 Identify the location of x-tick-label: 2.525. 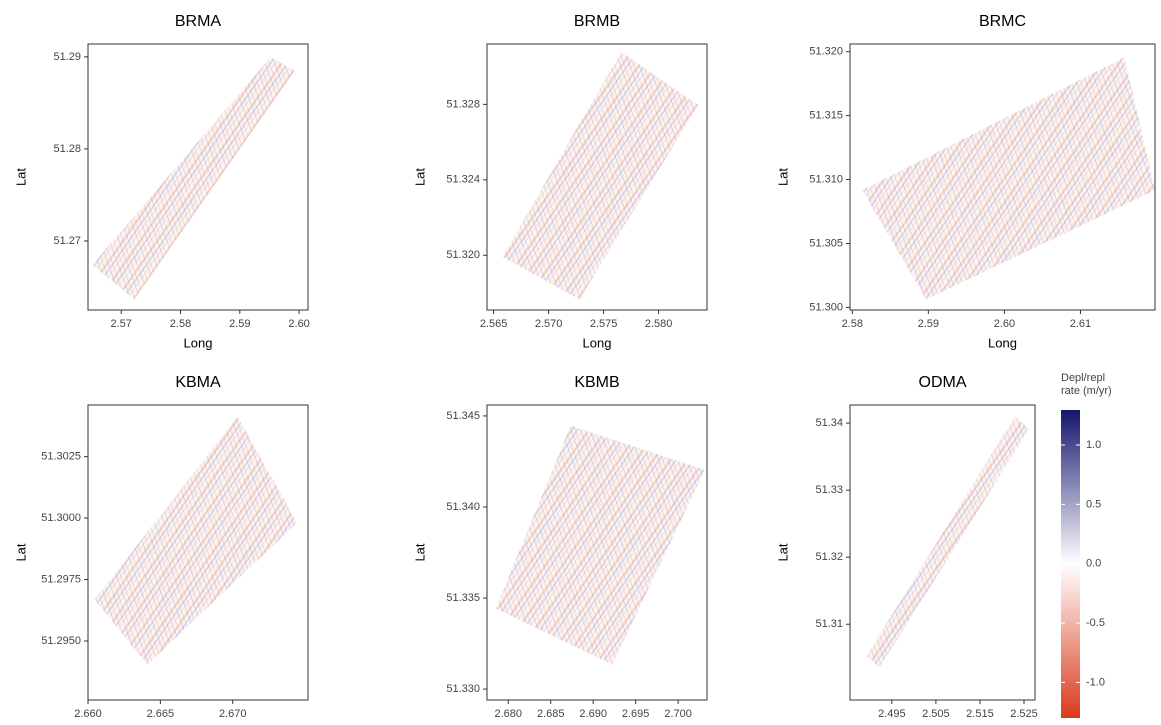
(1024, 714).